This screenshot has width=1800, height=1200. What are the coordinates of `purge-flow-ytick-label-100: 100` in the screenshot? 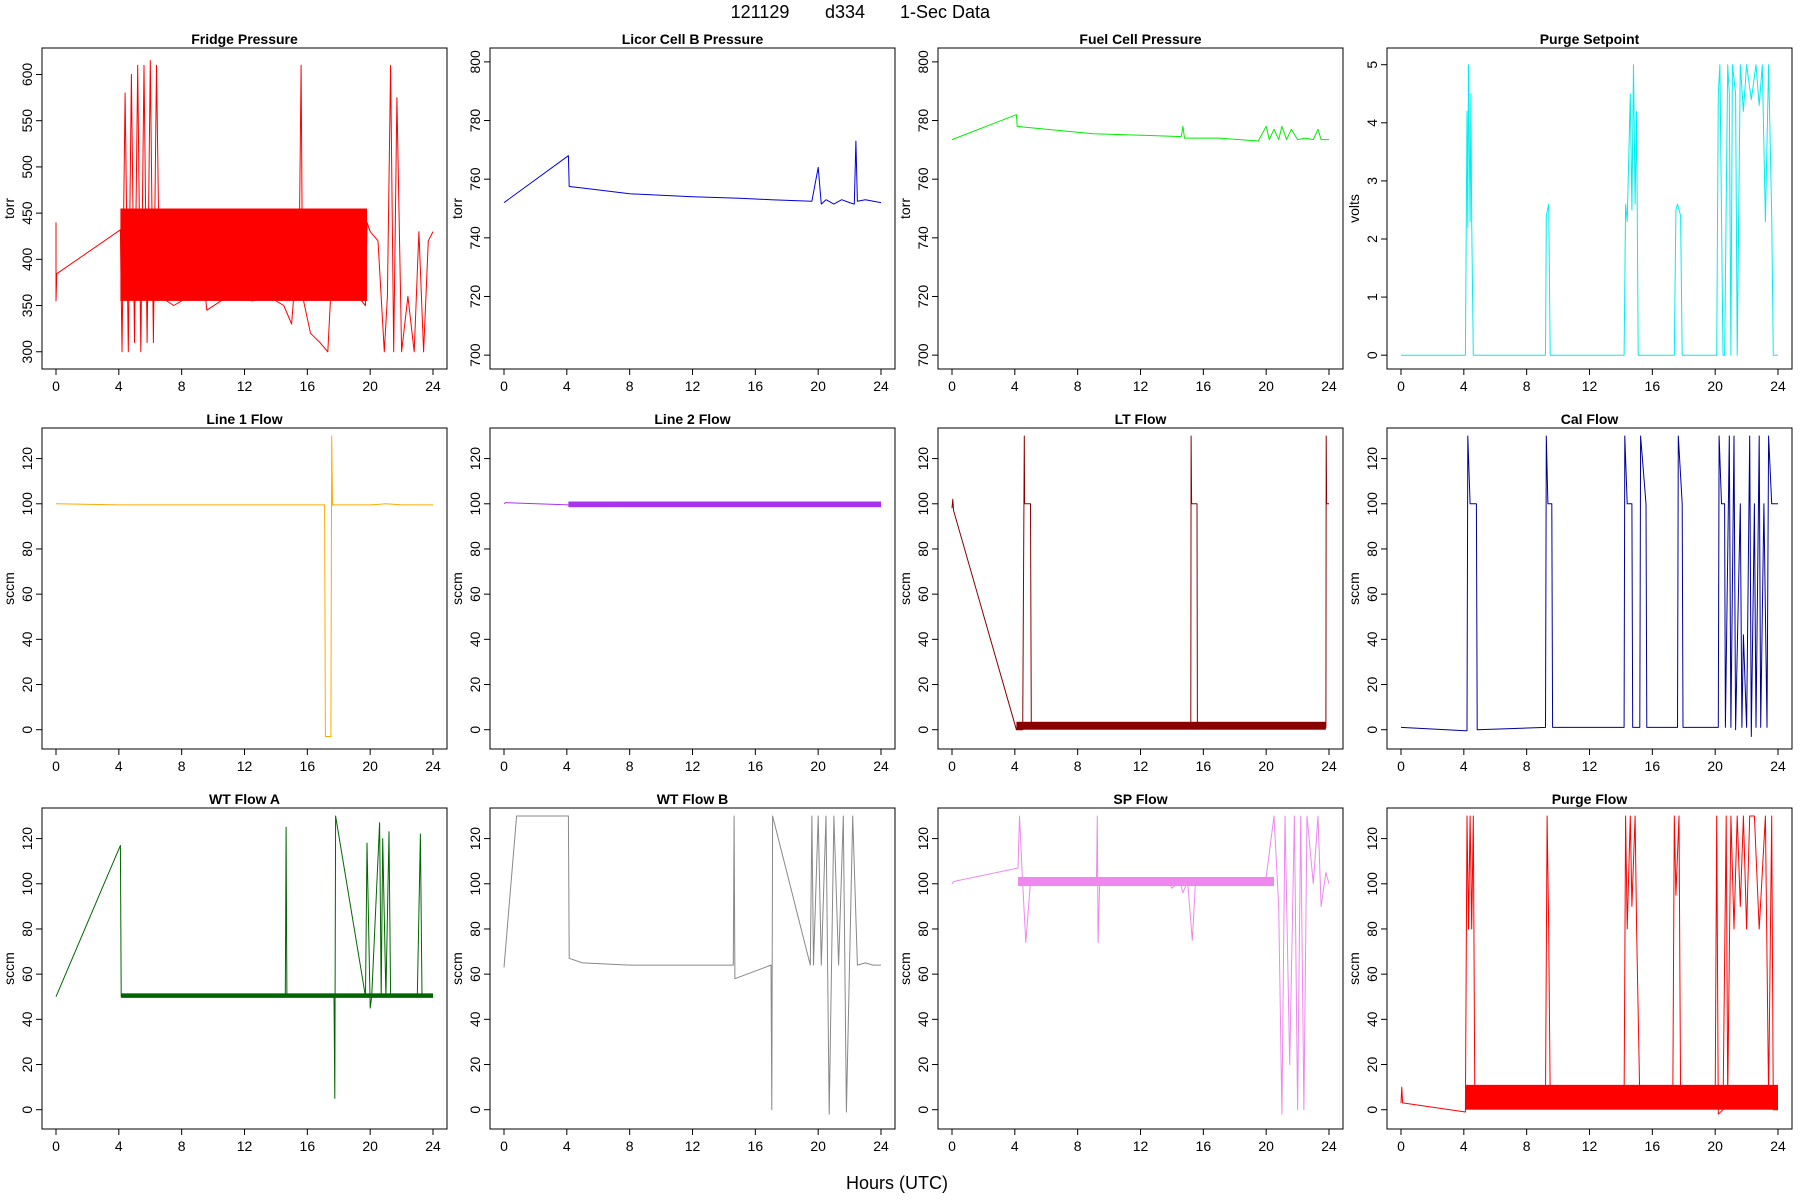 It's located at (1372, 884).